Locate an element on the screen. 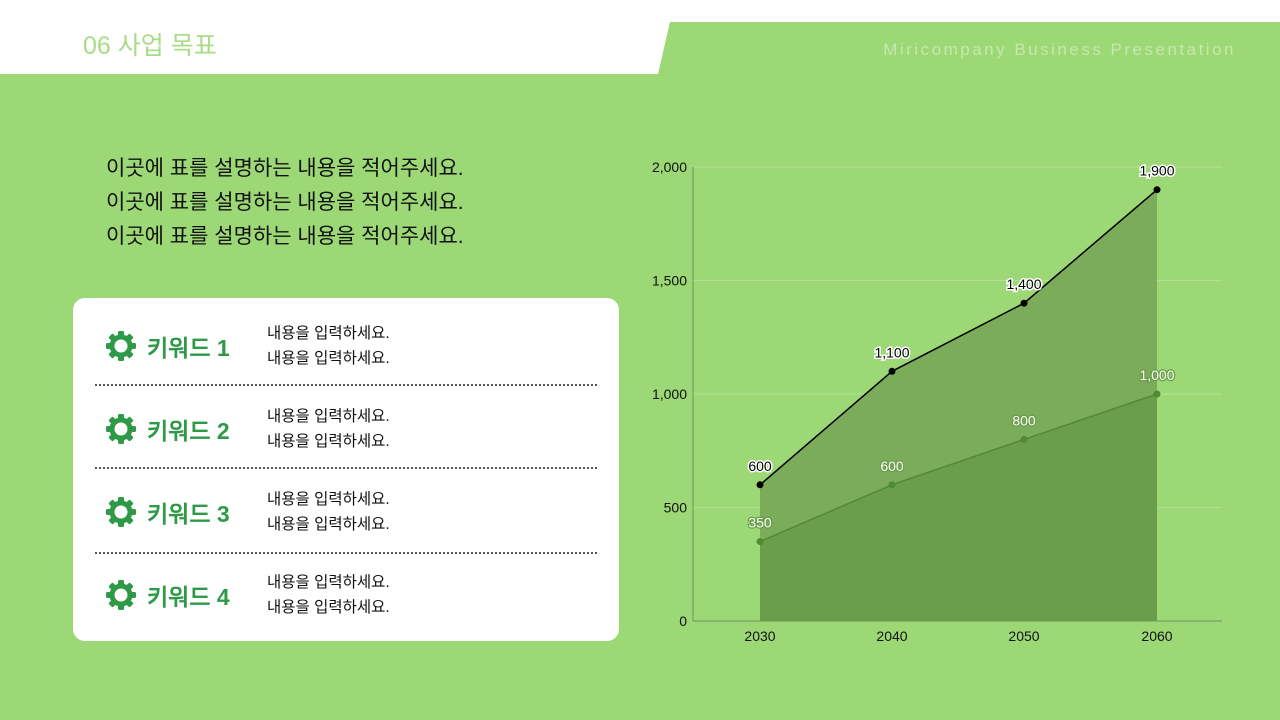 The width and height of the screenshot is (1280, 720). keyword-row-4: 키워드 4 내용을 입력하세요. 내용을 입력하세요. is located at coordinates (346, 588).